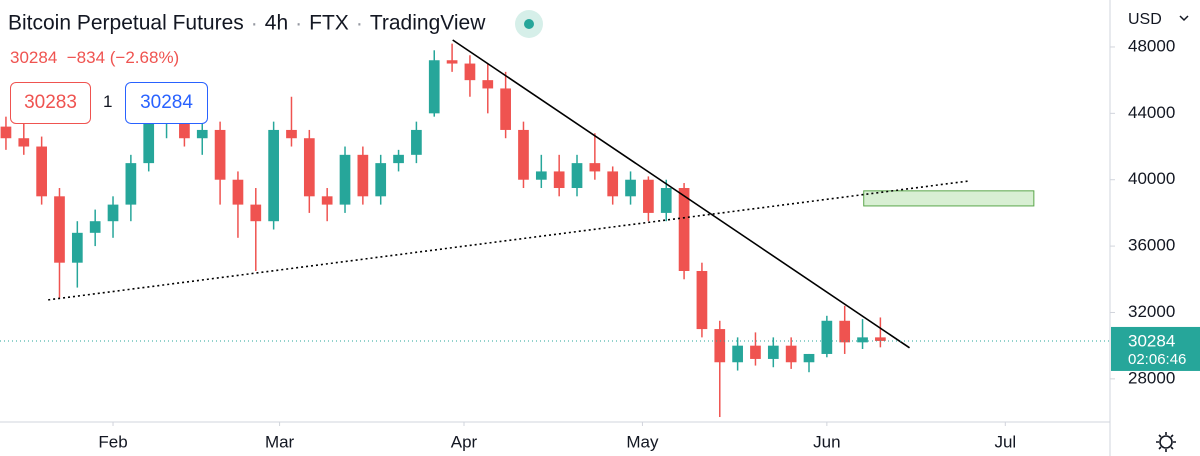  What do you see at coordinates (34, 57) in the screenshot?
I see `last-price: 30284` at bounding box center [34, 57].